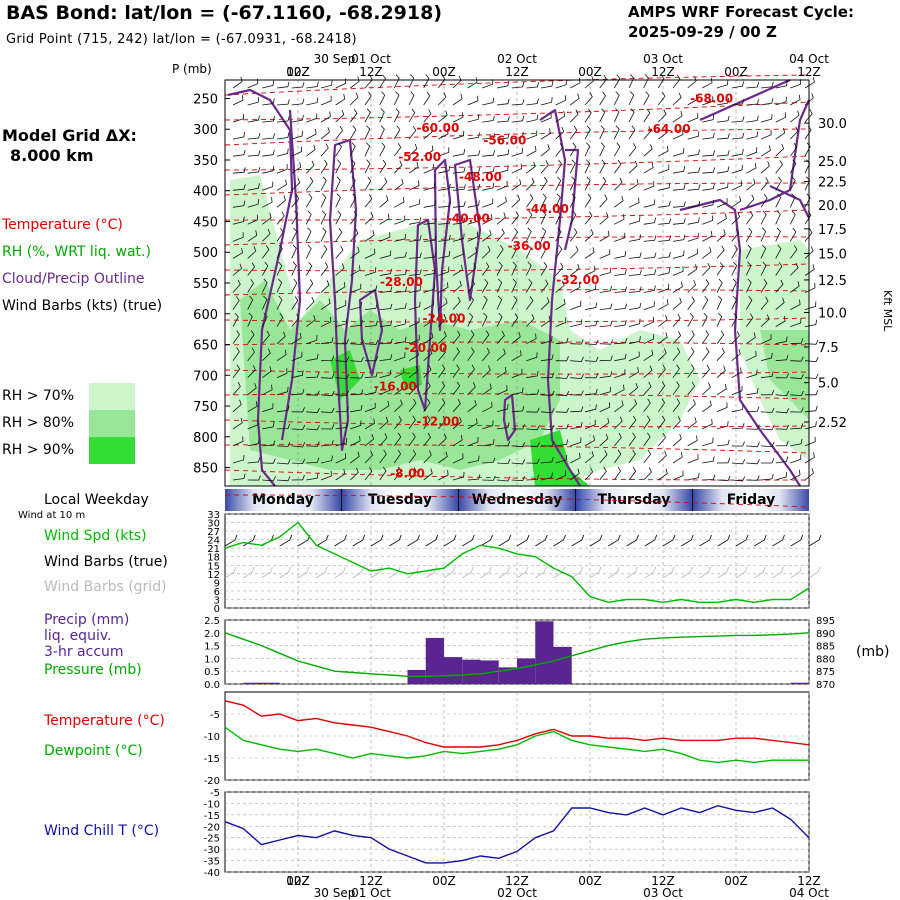 The image size is (900, 900). I want to click on kft-tick-label: 2.52, so click(832, 423).